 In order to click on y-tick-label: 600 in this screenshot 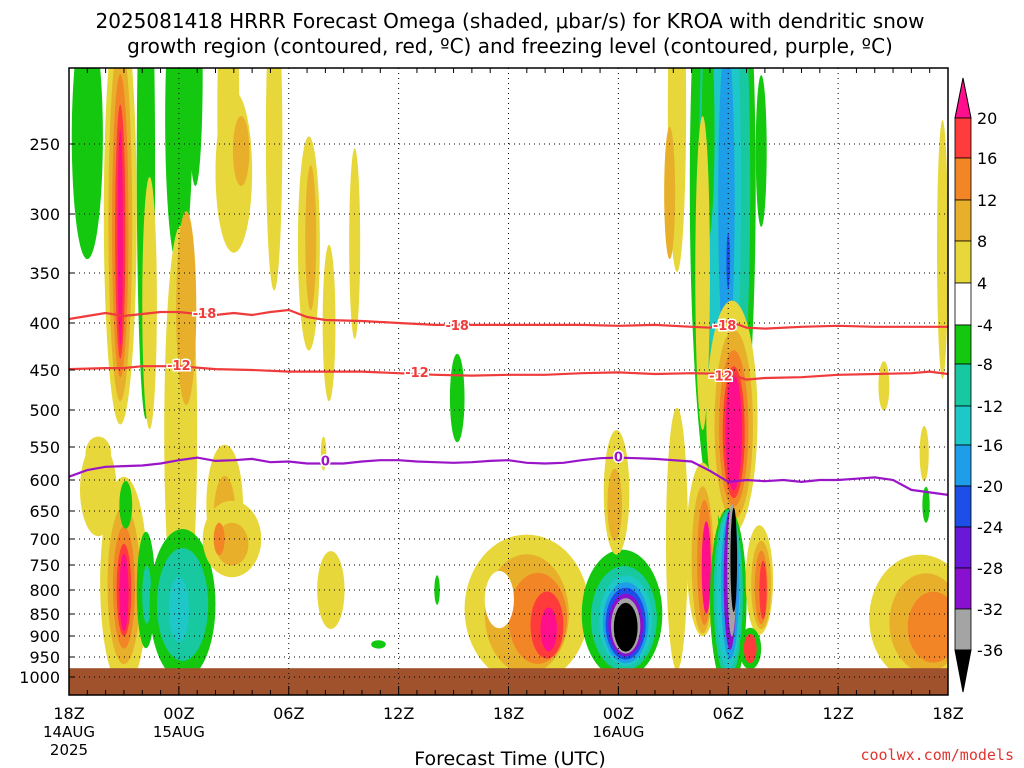, I will do `click(44, 480)`.